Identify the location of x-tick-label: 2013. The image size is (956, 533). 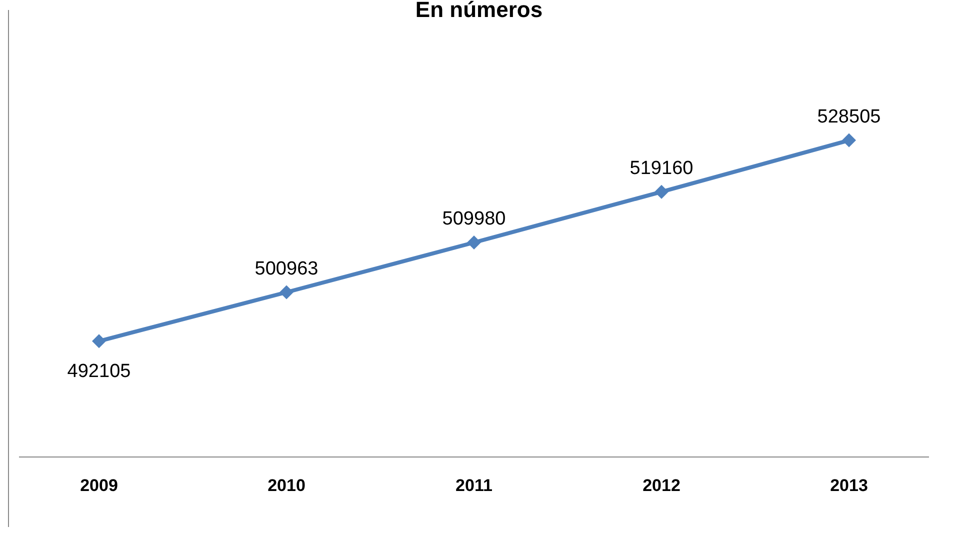
(849, 486).